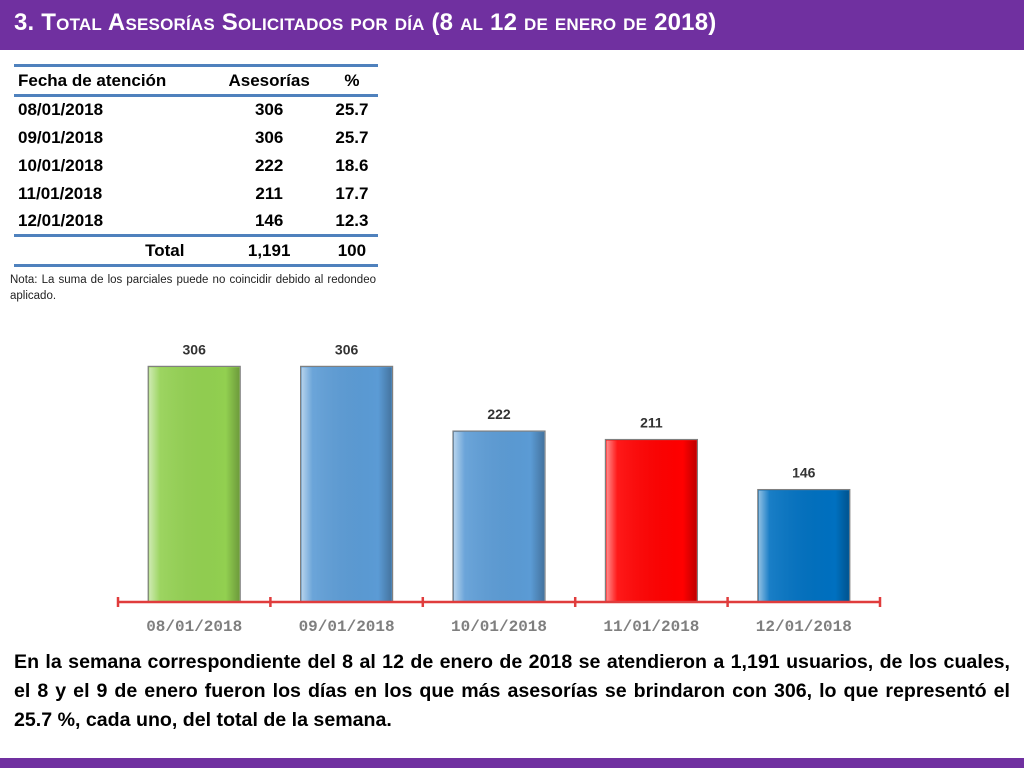 Image resolution: width=1024 pixels, height=768 pixels. Describe the element at coordinates (804, 473) in the screenshot. I see `data-label: 146` at that location.